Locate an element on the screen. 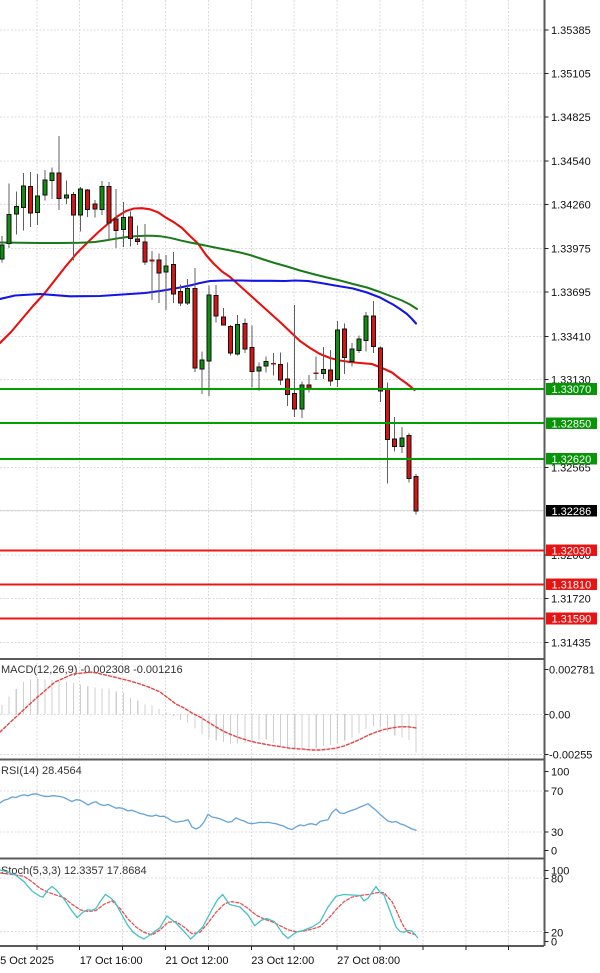  svg-text: 1.31720 is located at coordinates (571, 599).